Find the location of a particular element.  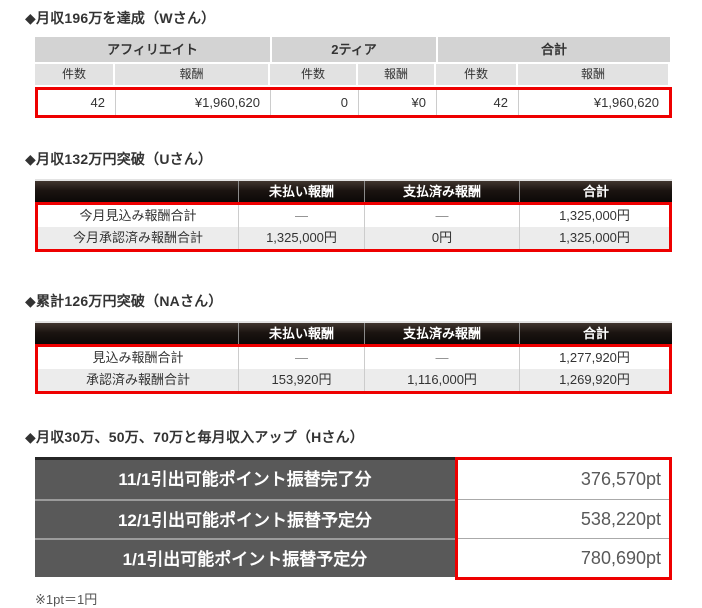

point-row-value: 538,220pt is located at coordinates (563, 518).